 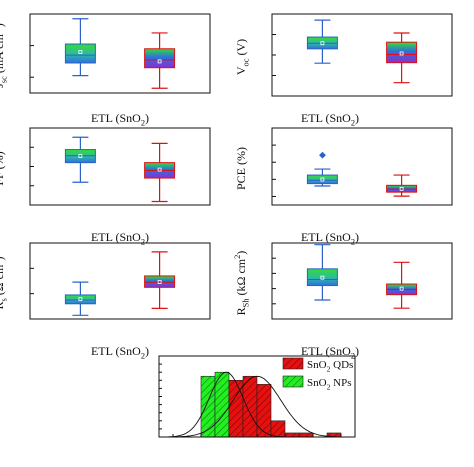 I want to click on histogram-panel: SnO2 QDs SnO2 NPs, so click(x=257, y=396).